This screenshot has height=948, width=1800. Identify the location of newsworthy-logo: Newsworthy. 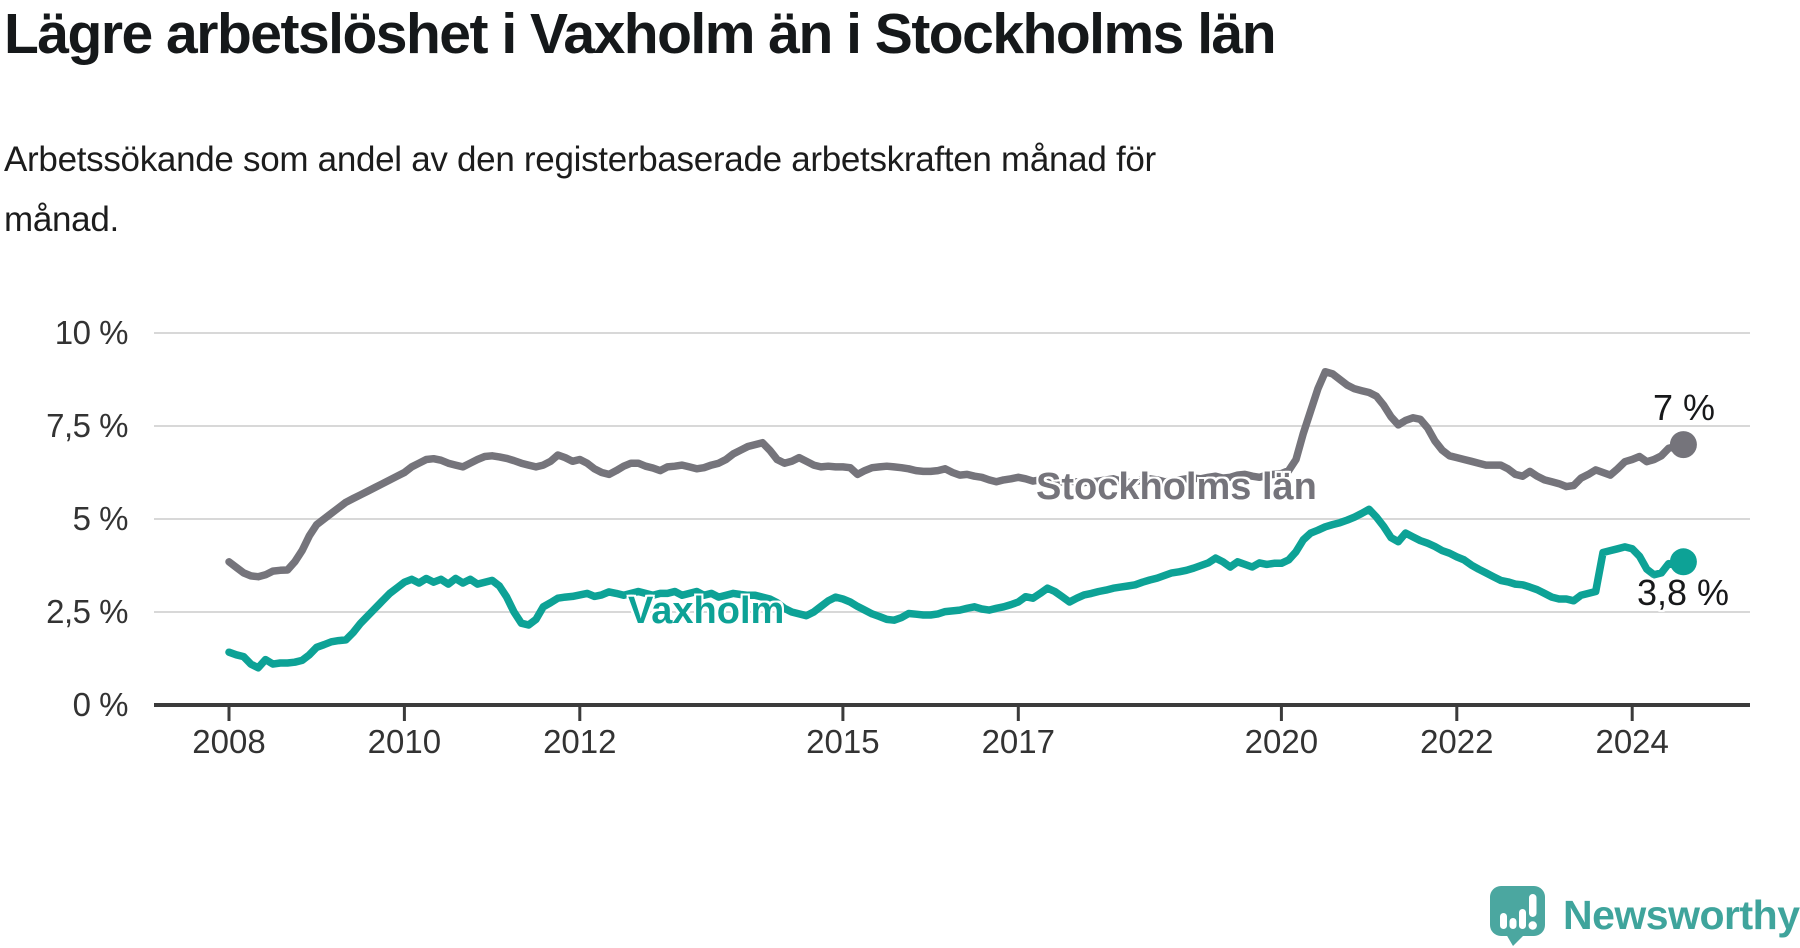
(1644, 915).